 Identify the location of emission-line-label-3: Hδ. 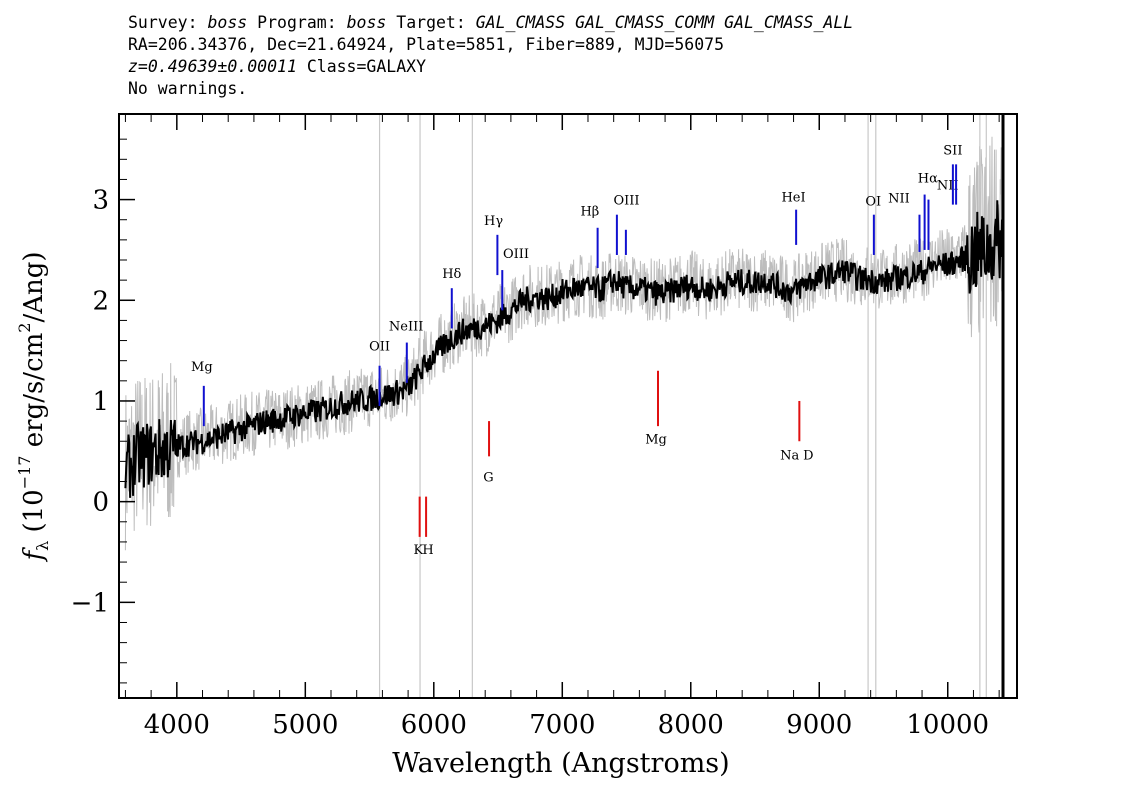
(451, 274).